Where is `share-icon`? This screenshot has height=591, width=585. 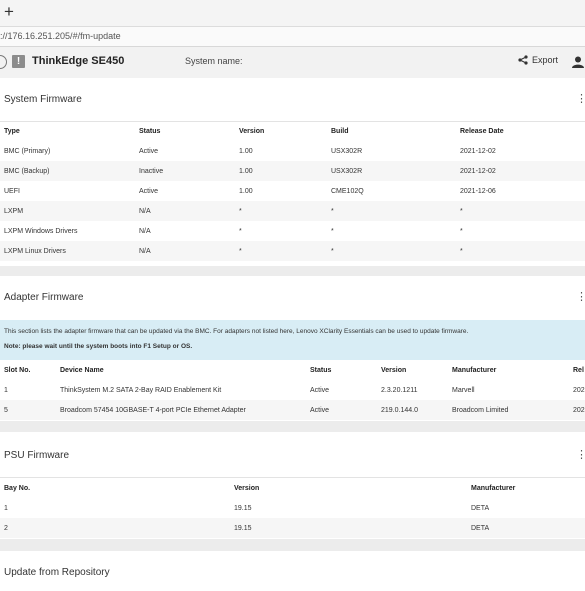 share-icon is located at coordinates (523, 60).